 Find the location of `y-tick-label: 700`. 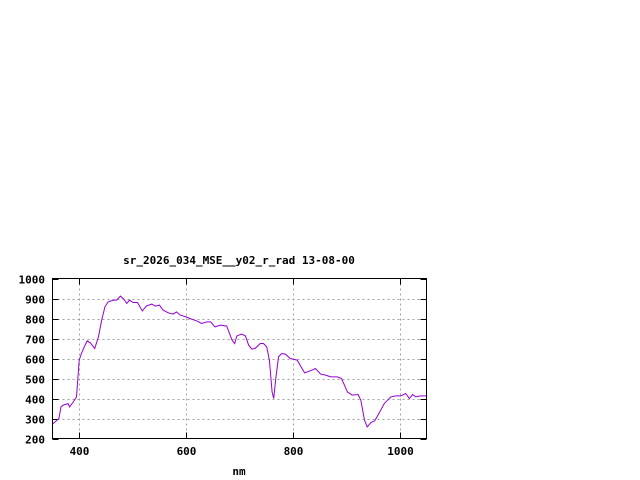

y-tick-label: 700 is located at coordinates (35, 340).